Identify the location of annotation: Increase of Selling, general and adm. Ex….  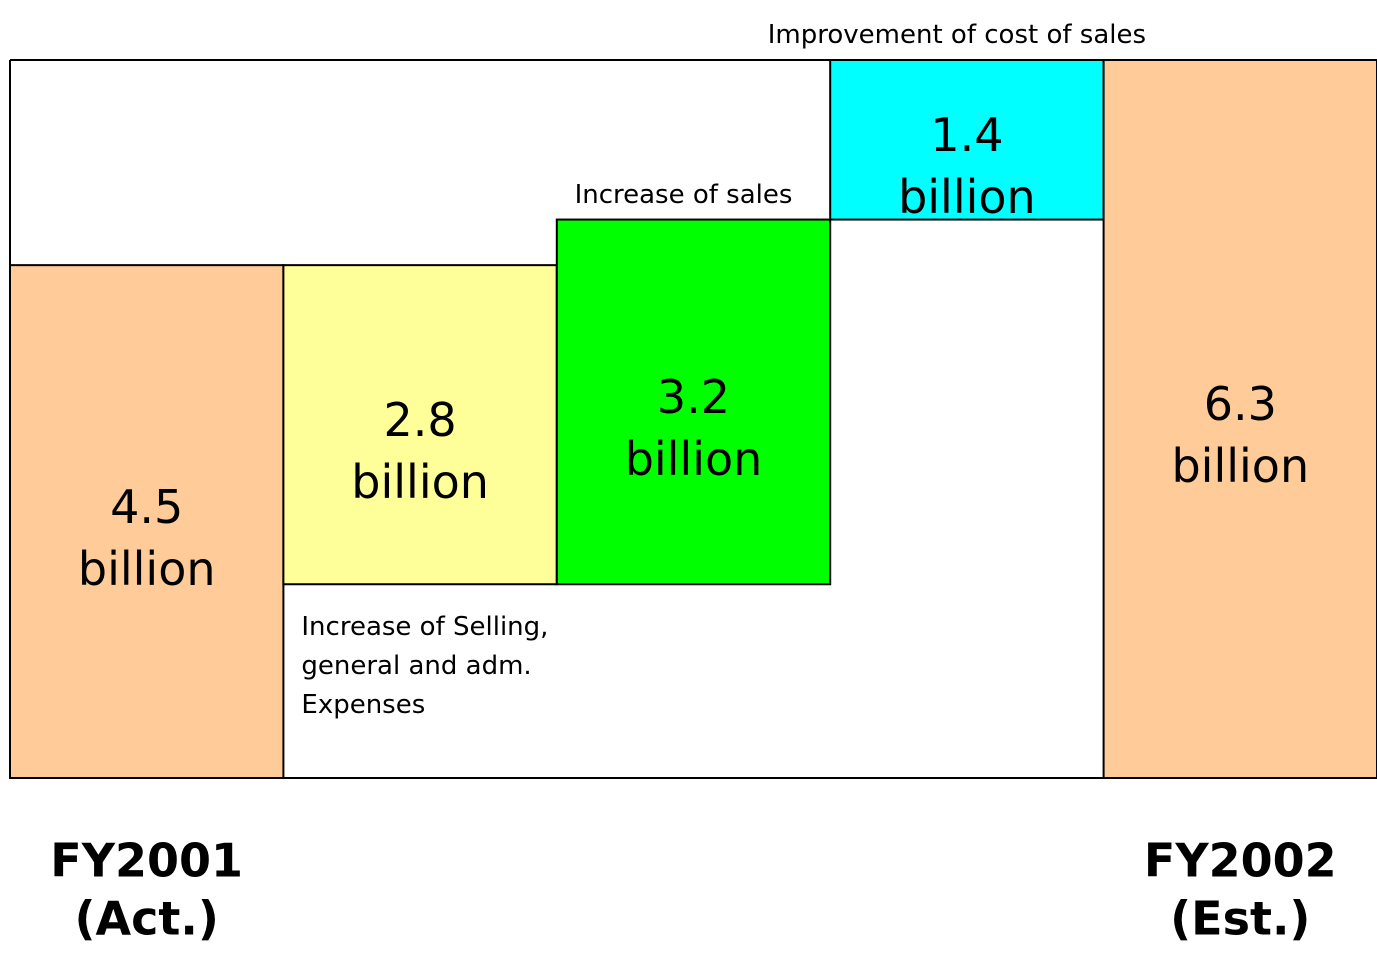
(425, 666).